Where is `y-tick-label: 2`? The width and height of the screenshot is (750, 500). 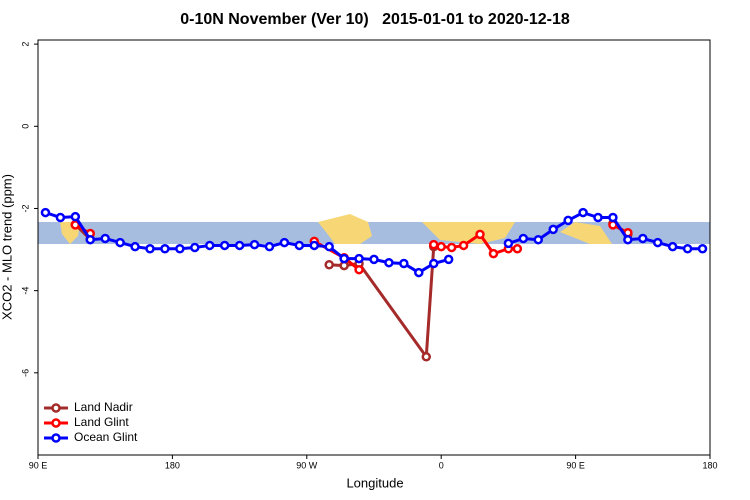 y-tick-label: 2 is located at coordinates (25, 44).